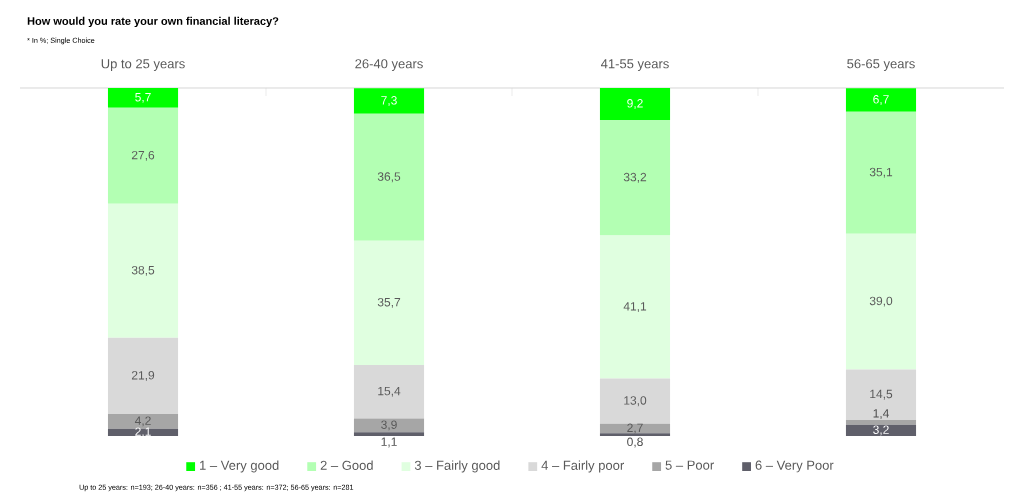 The width and height of the screenshot is (1027, 497). I want to click on data-label: 14,5, so click(881, 394).